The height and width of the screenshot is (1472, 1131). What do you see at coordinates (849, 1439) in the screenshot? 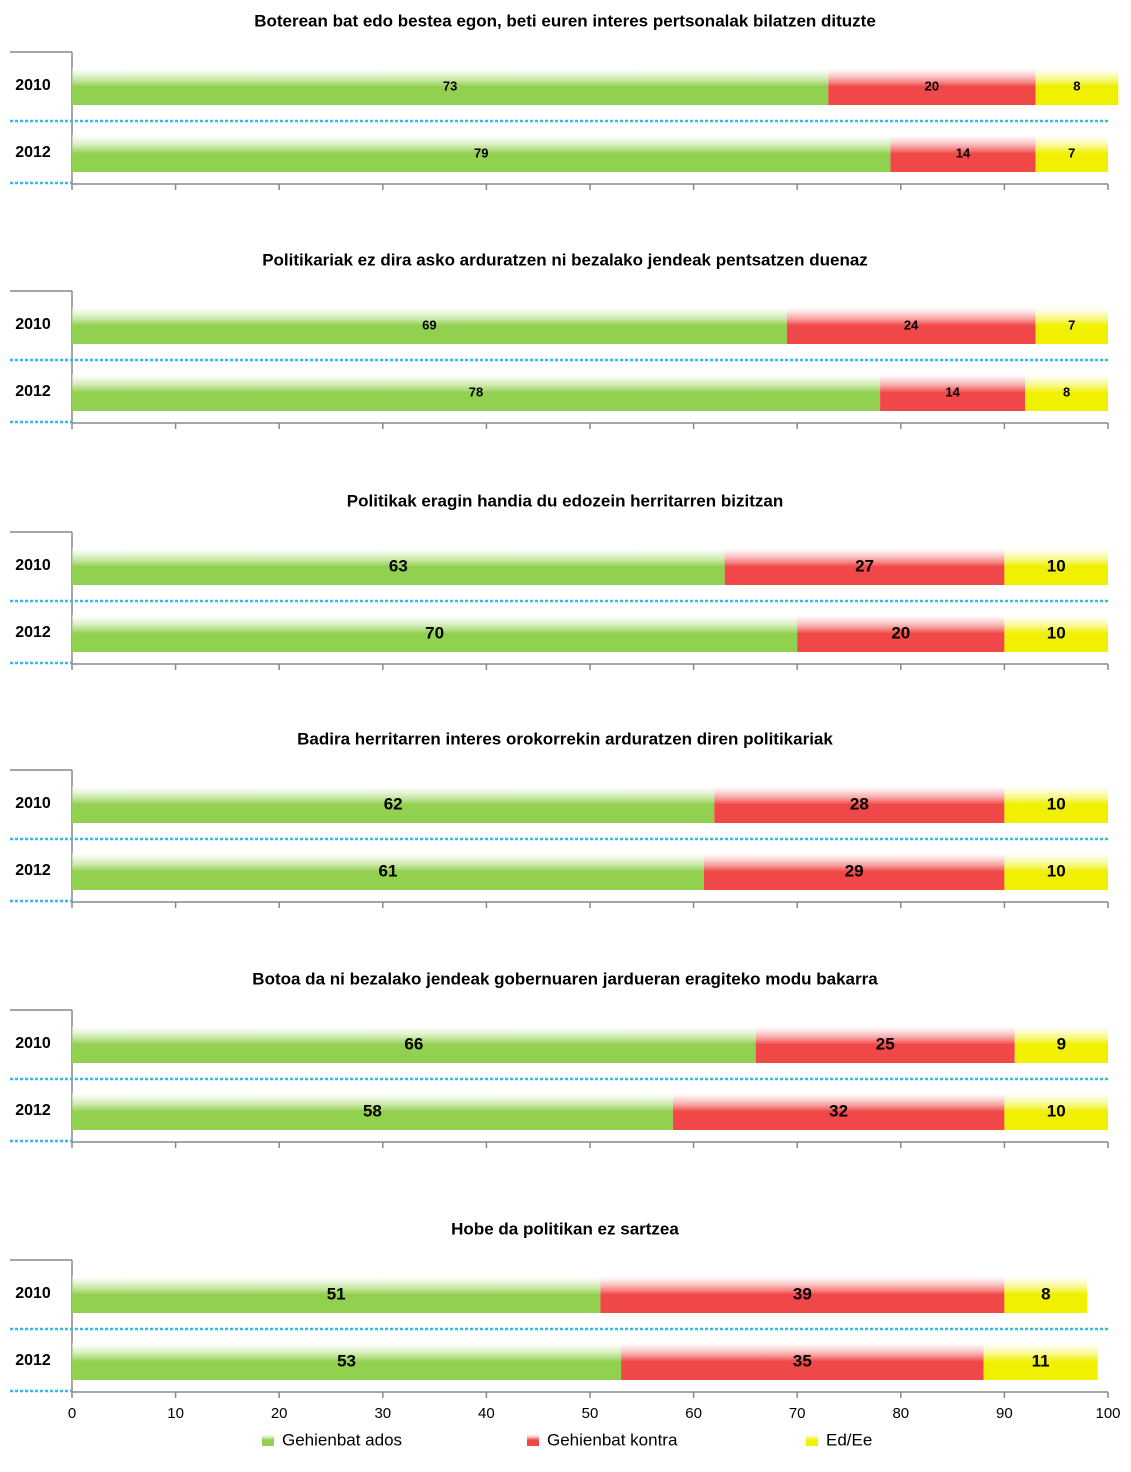
I see `legend-label: Ed/Ee` at bounding box center [849, 1439].